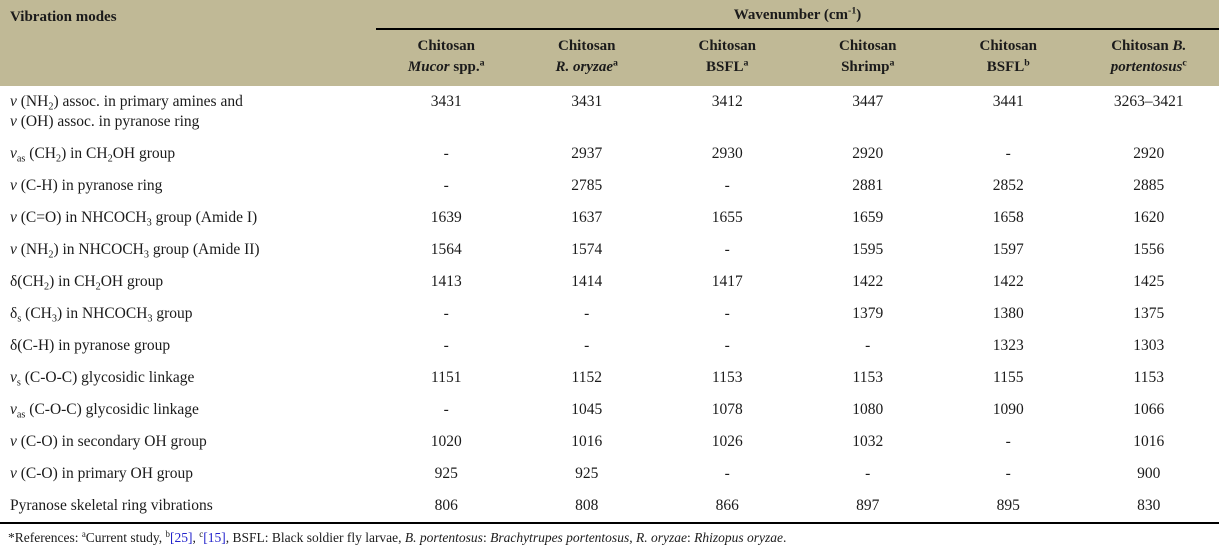  What do you see at coordinates (1008, 57) in the screenshot?
I see `column-header: Chitosan BSFLb` at bounding box center [1008, 57].